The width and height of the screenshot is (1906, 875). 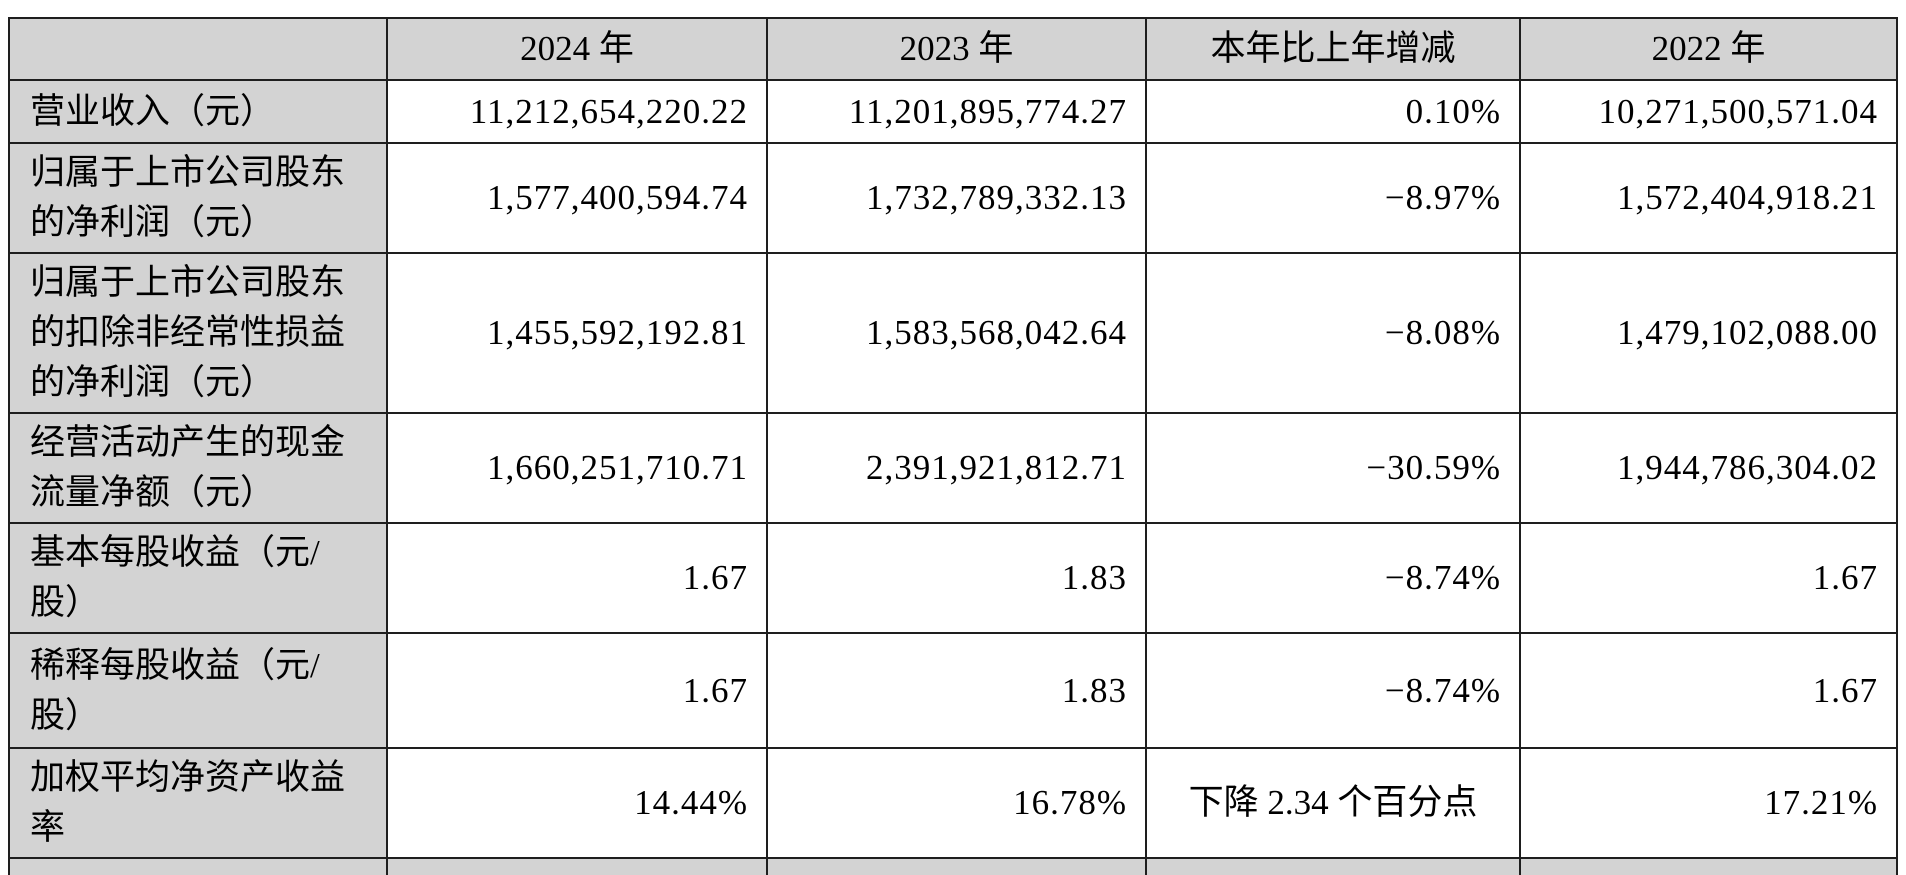 I want to click on value-2024: 14.44%, so click(x=577, y=803).